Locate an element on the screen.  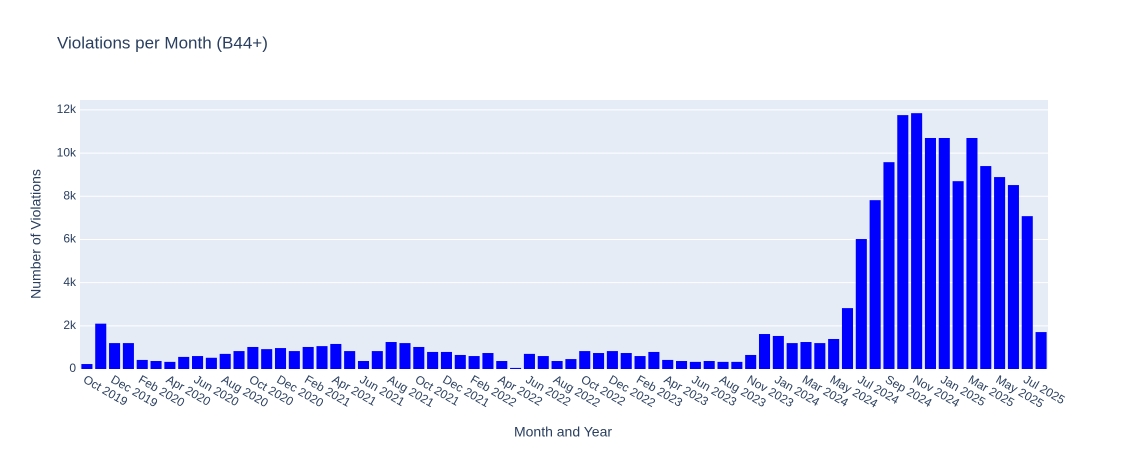
y-tick-label: 4k is located at coordinates (70, 282).